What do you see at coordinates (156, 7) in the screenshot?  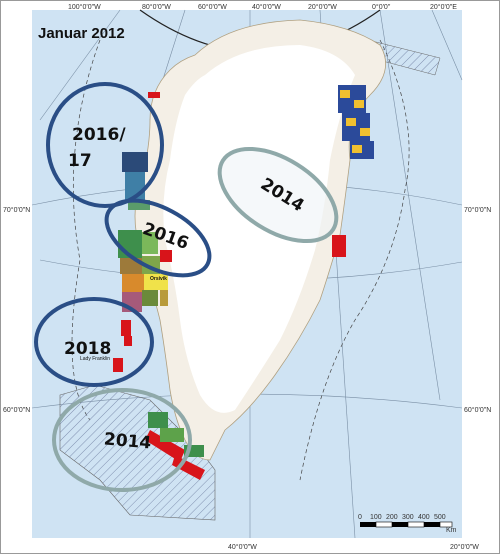 I see `grid-label-top: 80°0'0"W` at bounding box center [156, 7].